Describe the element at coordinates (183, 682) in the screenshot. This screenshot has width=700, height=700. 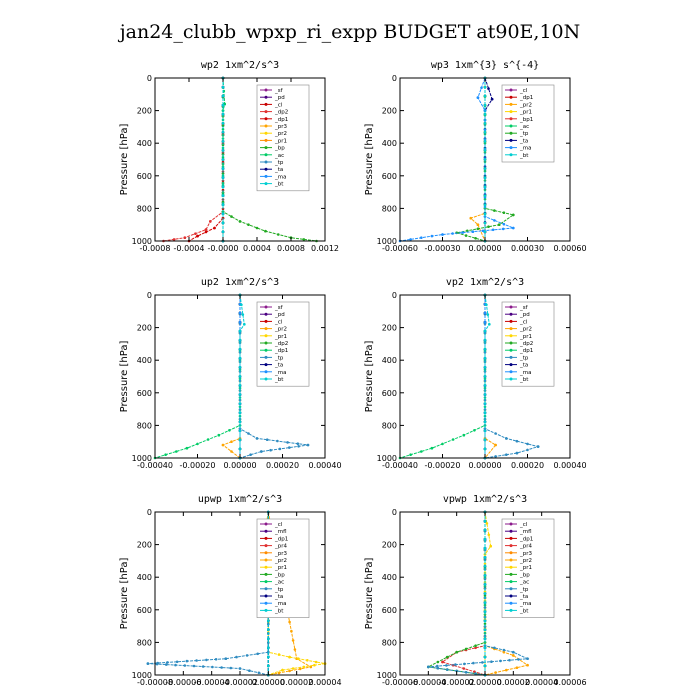
I see `x-tick-label: -0.00006` at that location.